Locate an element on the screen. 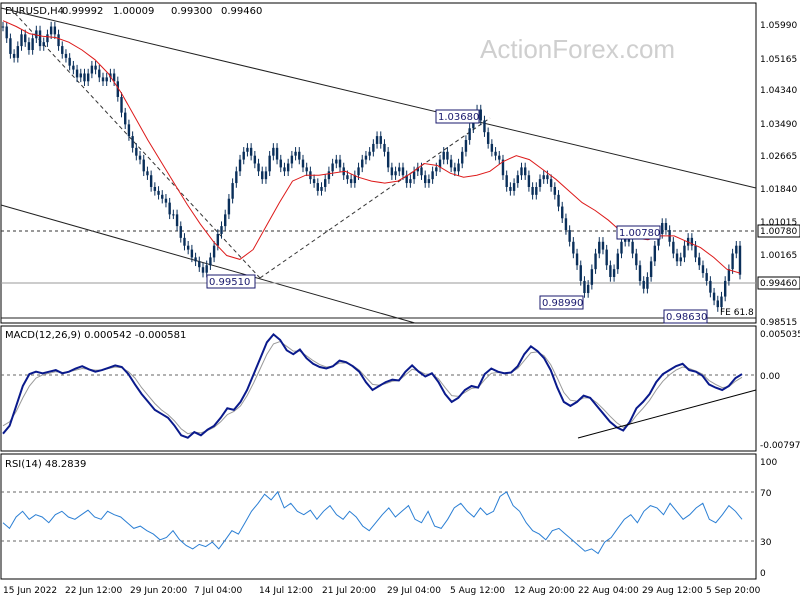  price-y-tick: 1.01015 is located at coordinates (778, 223).